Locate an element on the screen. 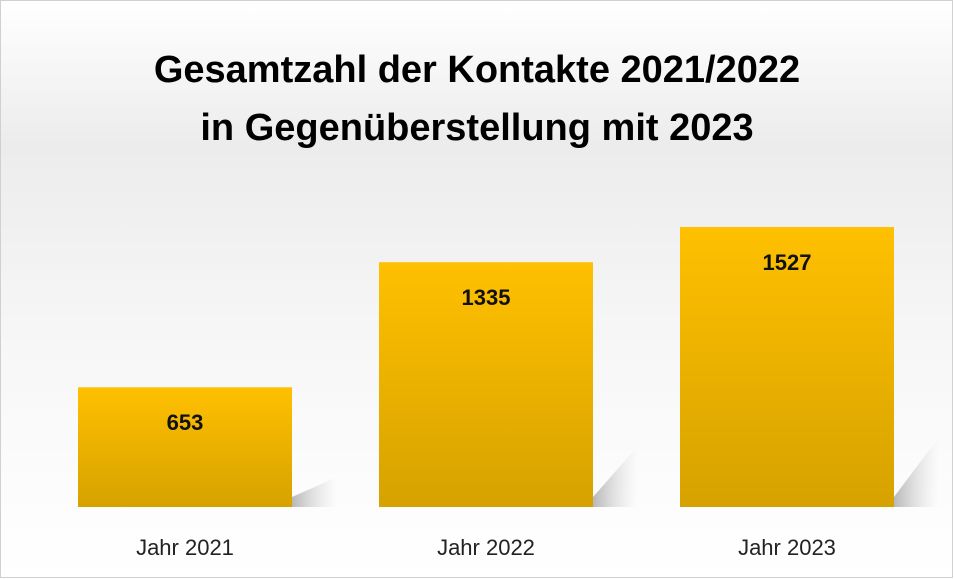 The height and width of the screenshot is (579, 954). x-tick-label: Jahr 2023 is located at coordinates (787, 547).